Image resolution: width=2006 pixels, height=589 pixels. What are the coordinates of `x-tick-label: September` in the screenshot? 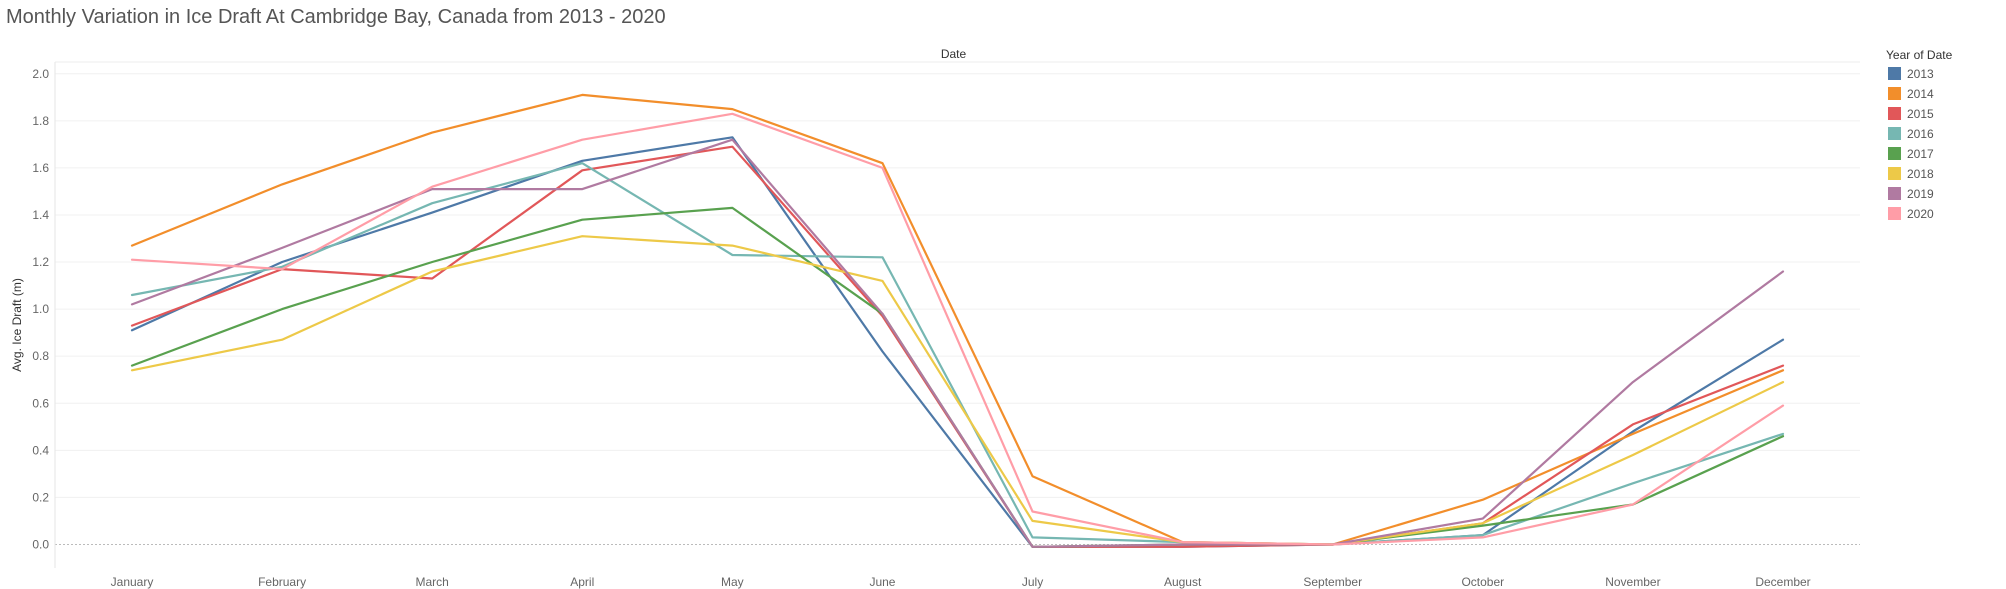 It's located at (1332, 582).